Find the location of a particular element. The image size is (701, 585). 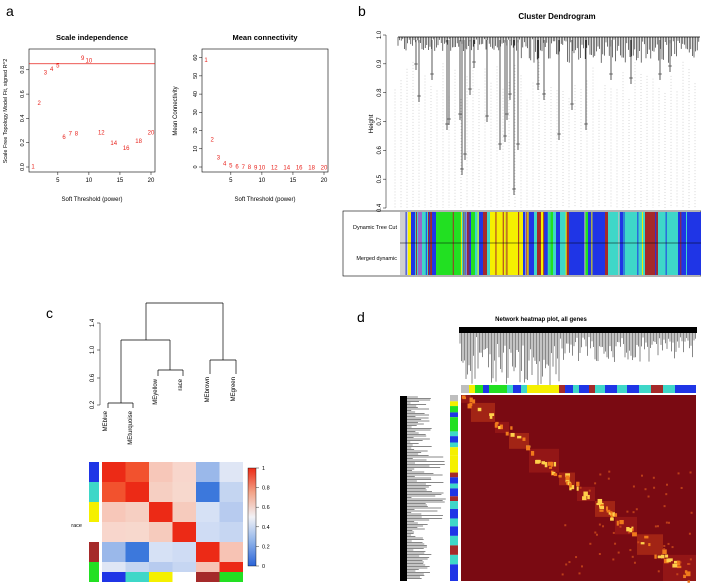

eigengene-ytick-label: 0.6 is located at coordinates (93, 377).